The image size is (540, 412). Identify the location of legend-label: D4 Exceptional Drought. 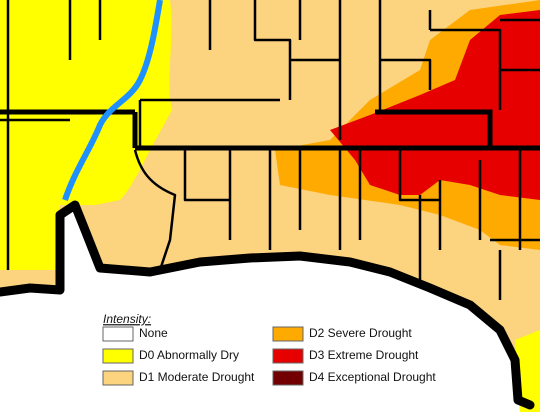
(372, 377).